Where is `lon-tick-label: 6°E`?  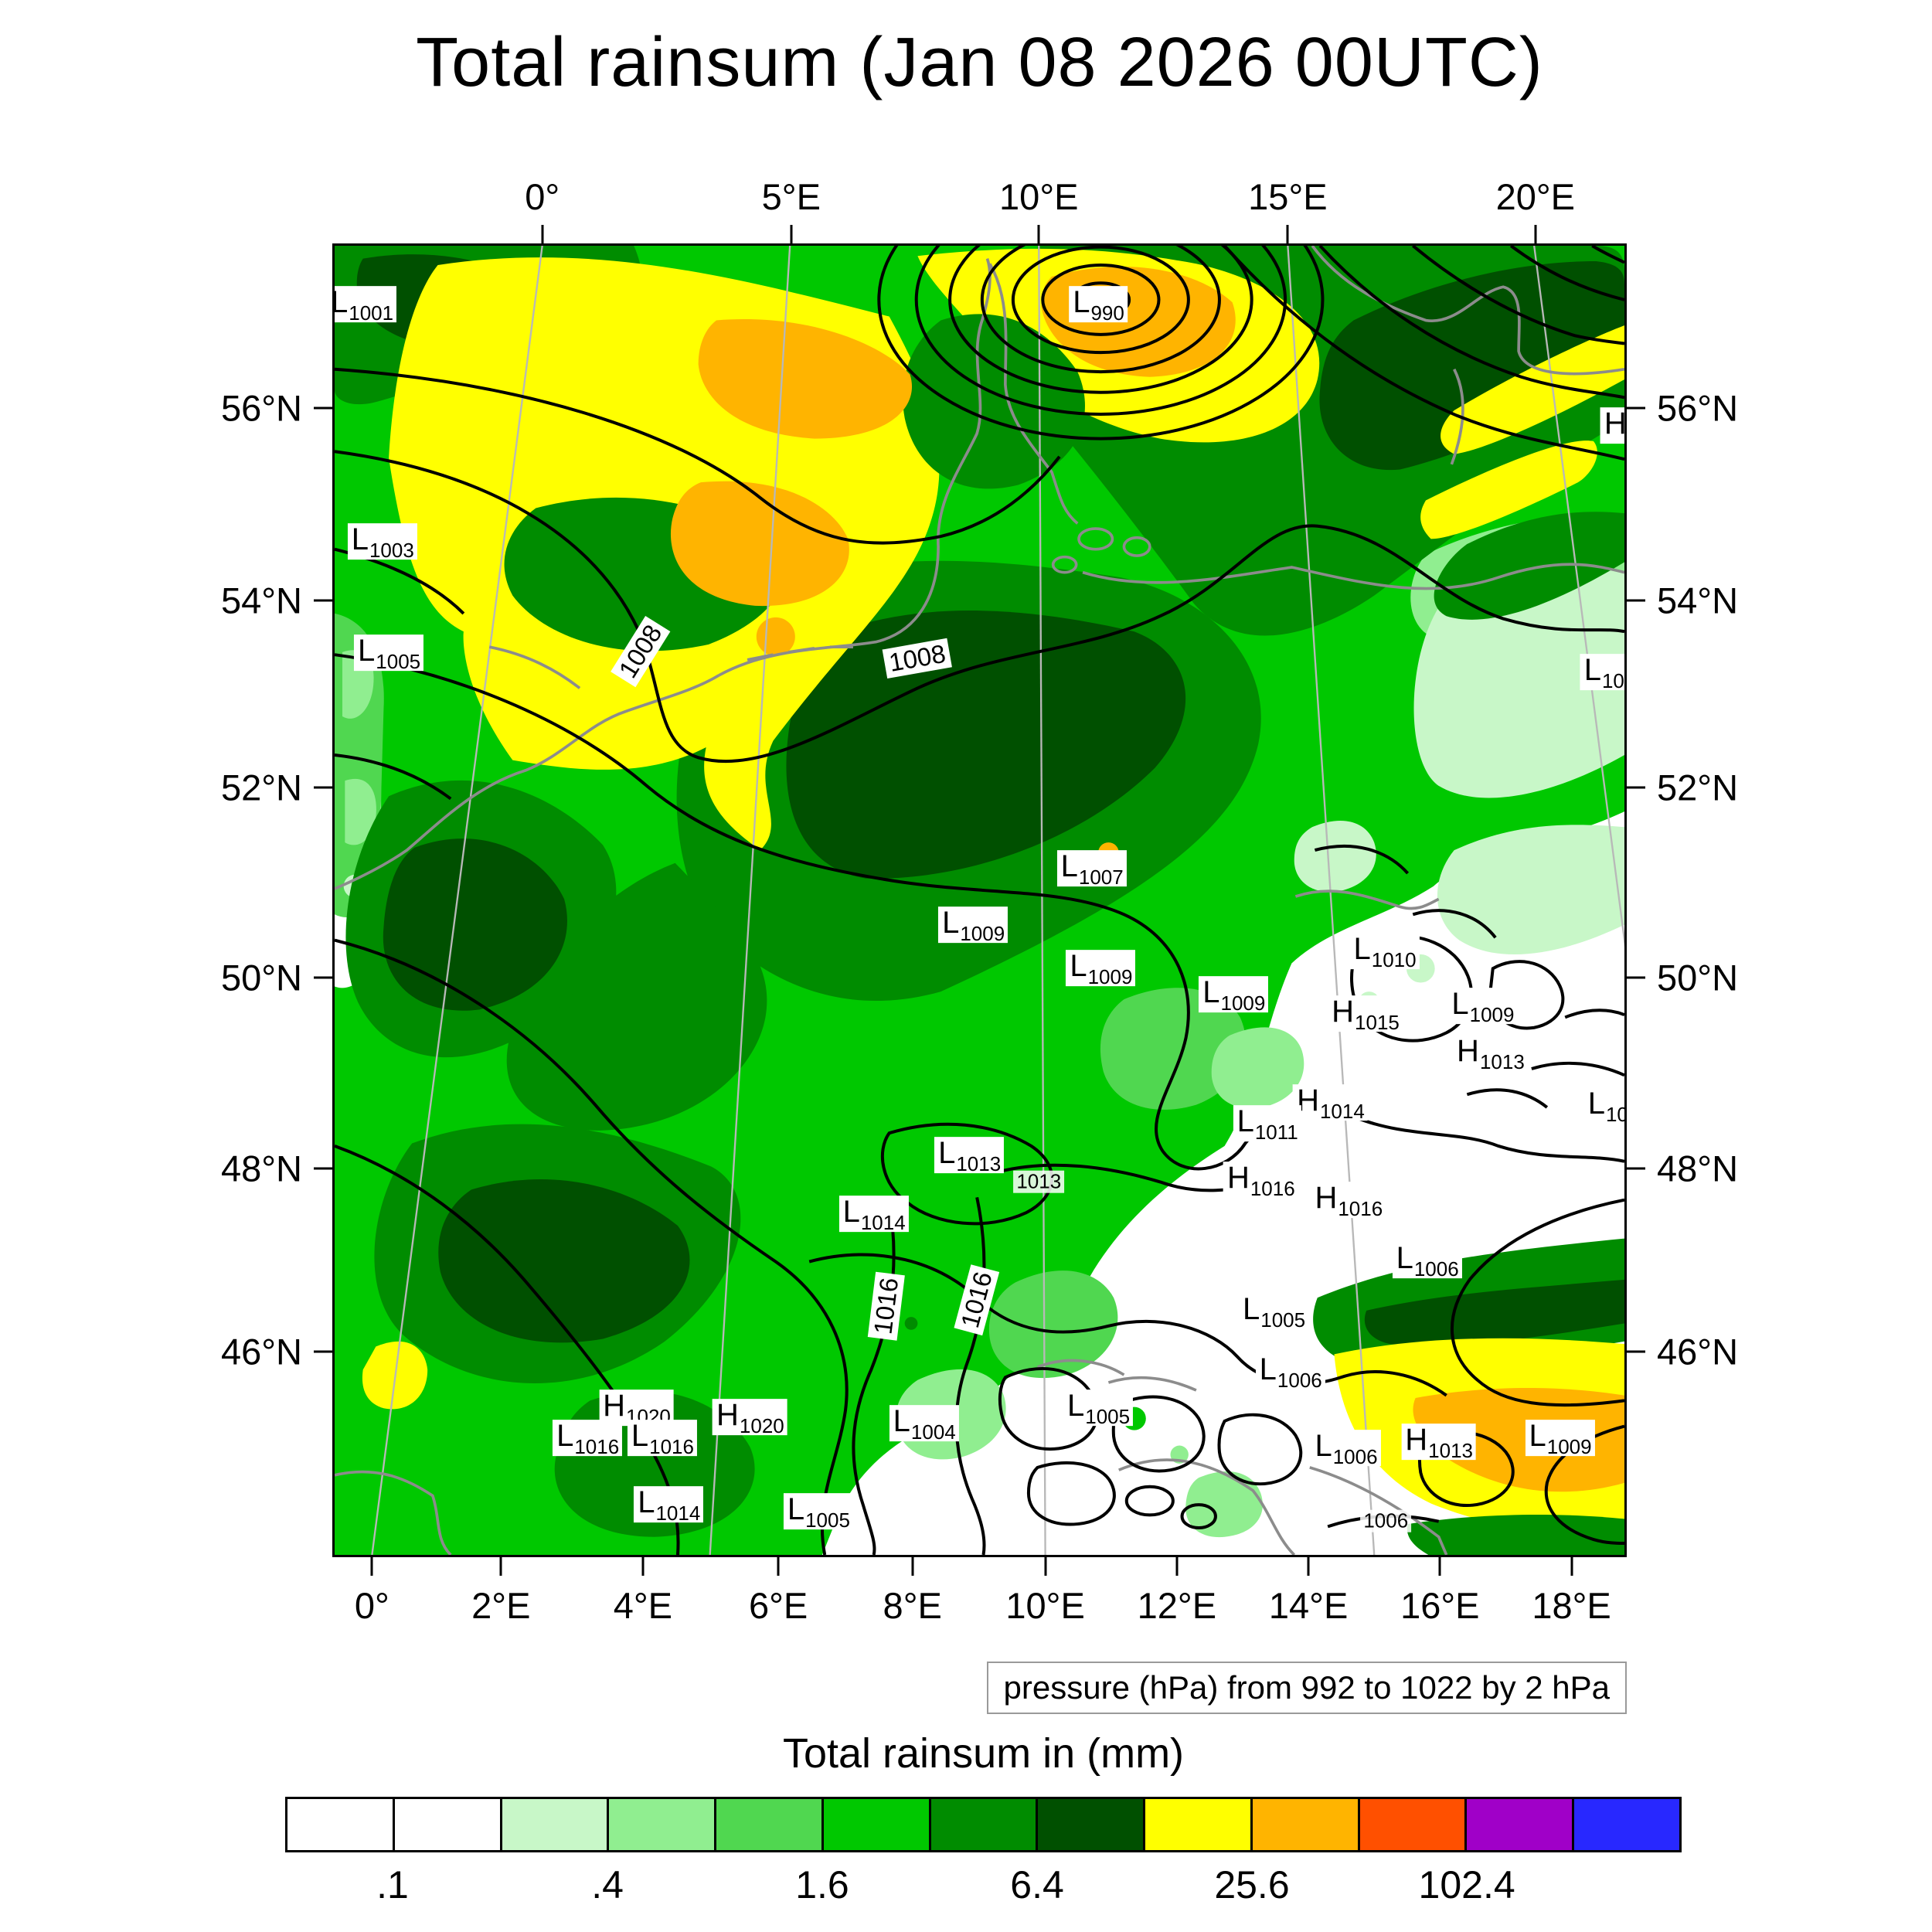 lon-tick-label: 6°E is located at coordinates (778, 1605).